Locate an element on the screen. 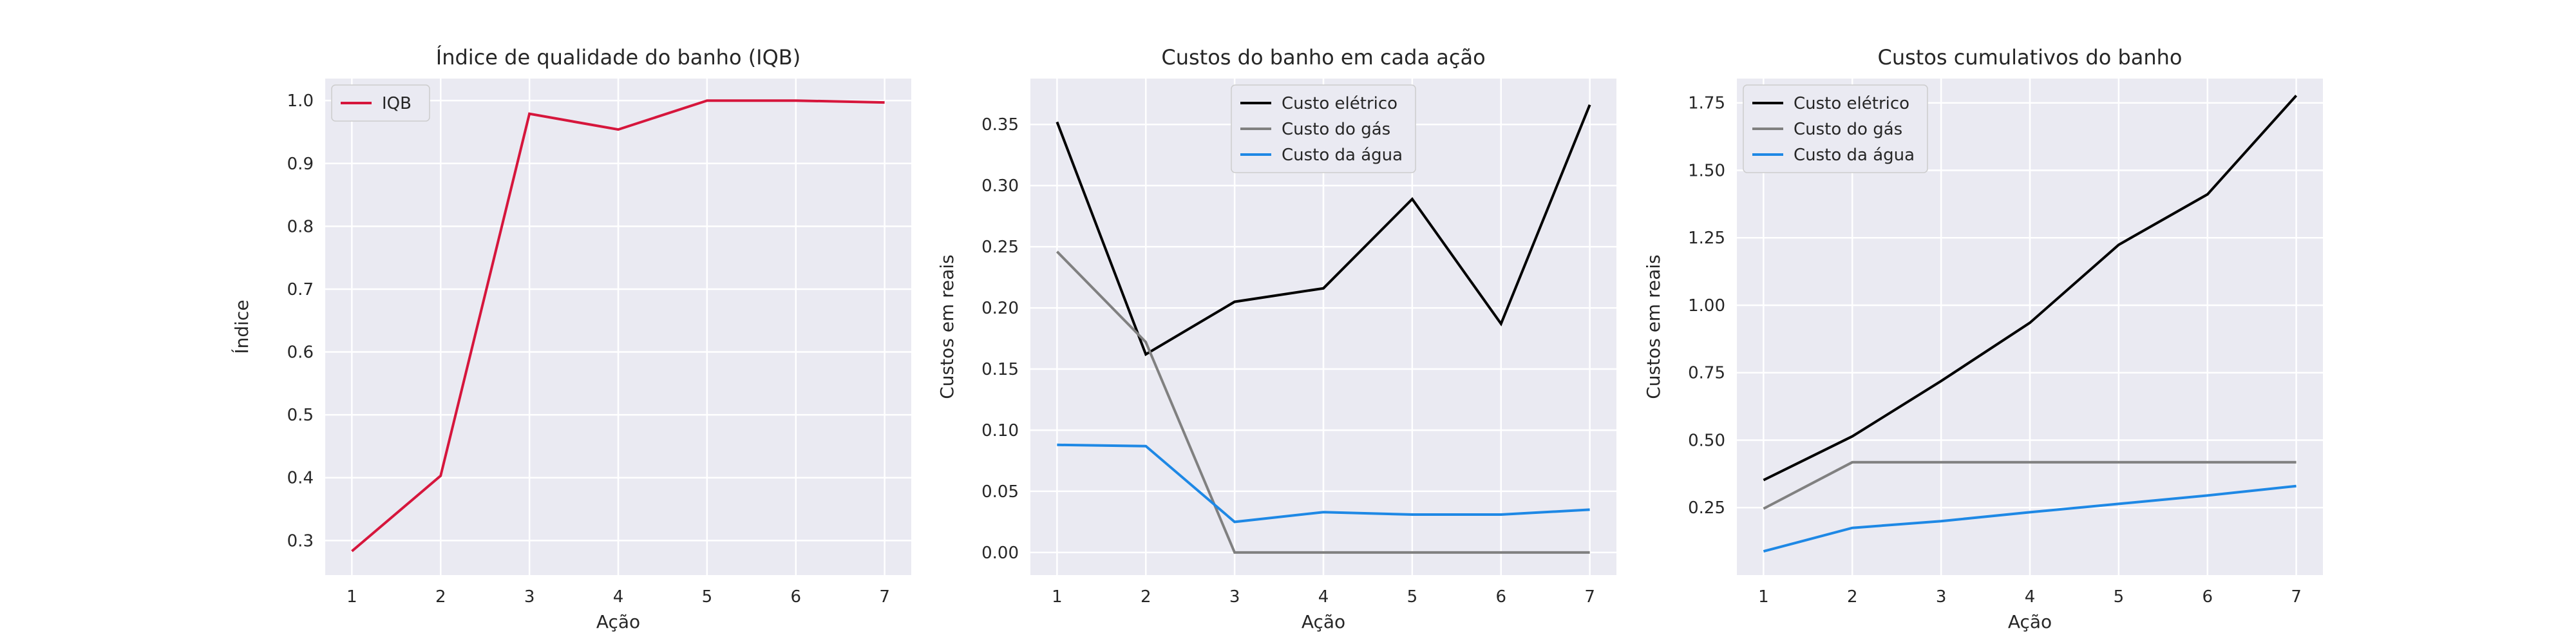 This screenshot has height=644, width=2576. y-tick-label: 0.9 is located at coordinates (301, 164).